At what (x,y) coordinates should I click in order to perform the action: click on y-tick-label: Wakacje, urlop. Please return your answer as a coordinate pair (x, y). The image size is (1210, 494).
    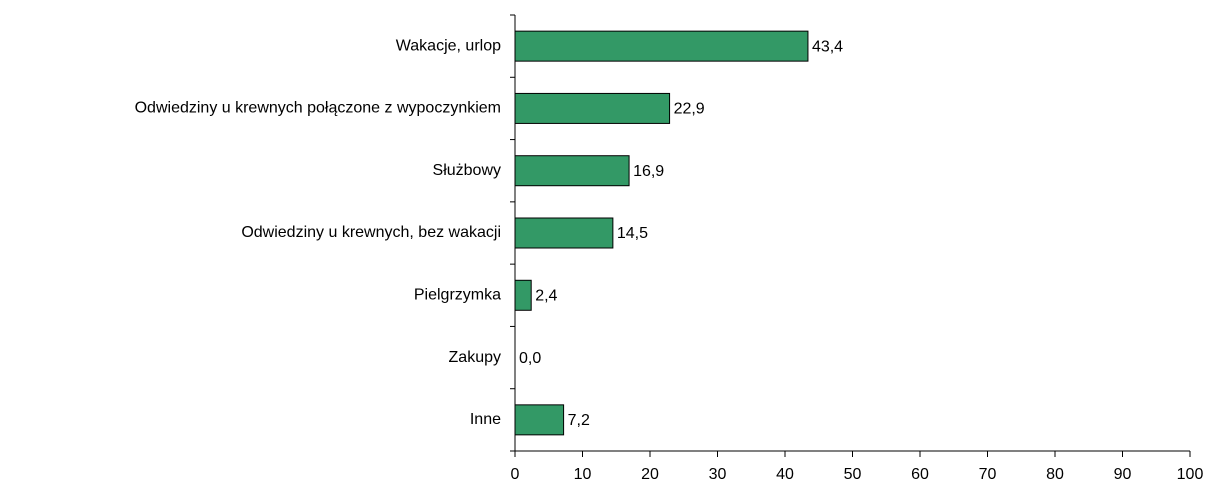
    Looking at the image, I should click on (448, 45).